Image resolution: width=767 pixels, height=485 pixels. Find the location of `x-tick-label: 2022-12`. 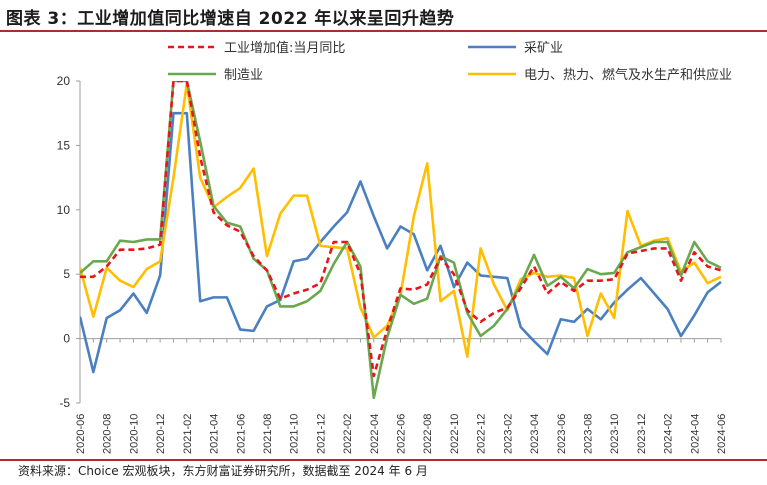

x-tick-label: 2022-12 is located at coordinates (482, 434).